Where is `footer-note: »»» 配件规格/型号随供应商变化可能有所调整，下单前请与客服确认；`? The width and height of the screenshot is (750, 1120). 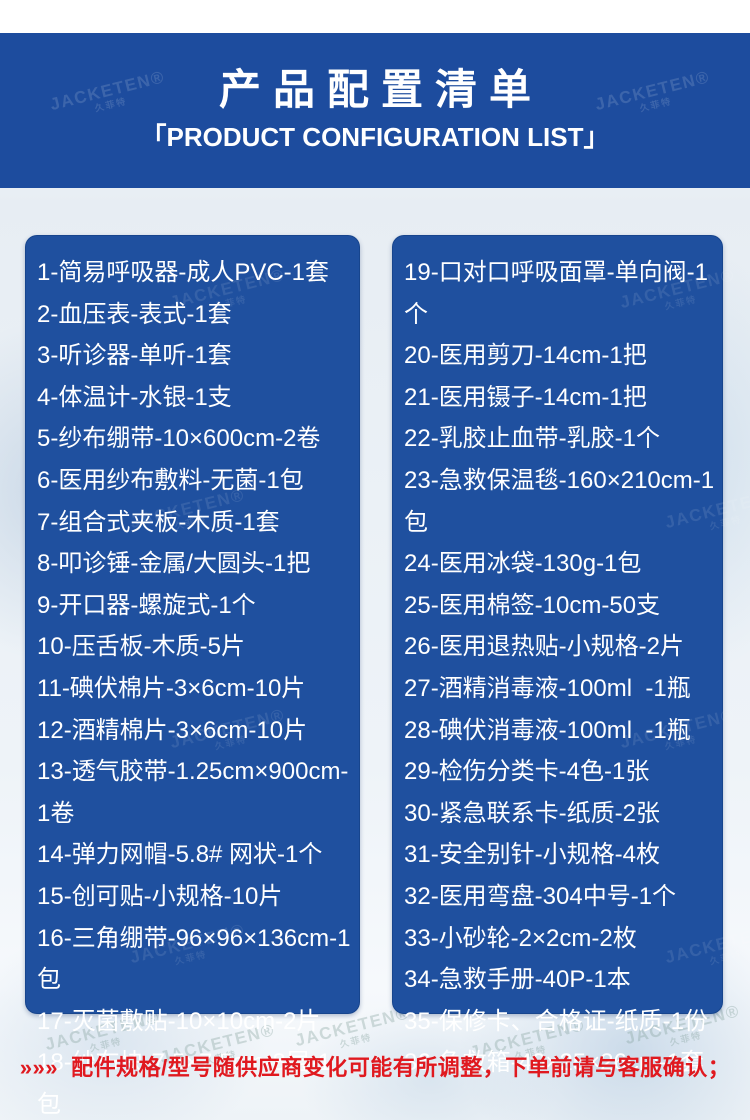
footer-note: »»» 配件规格/型号随供应商变化可能有所调整，下单前请与客服确认； is located at coordinates (375, 1067).